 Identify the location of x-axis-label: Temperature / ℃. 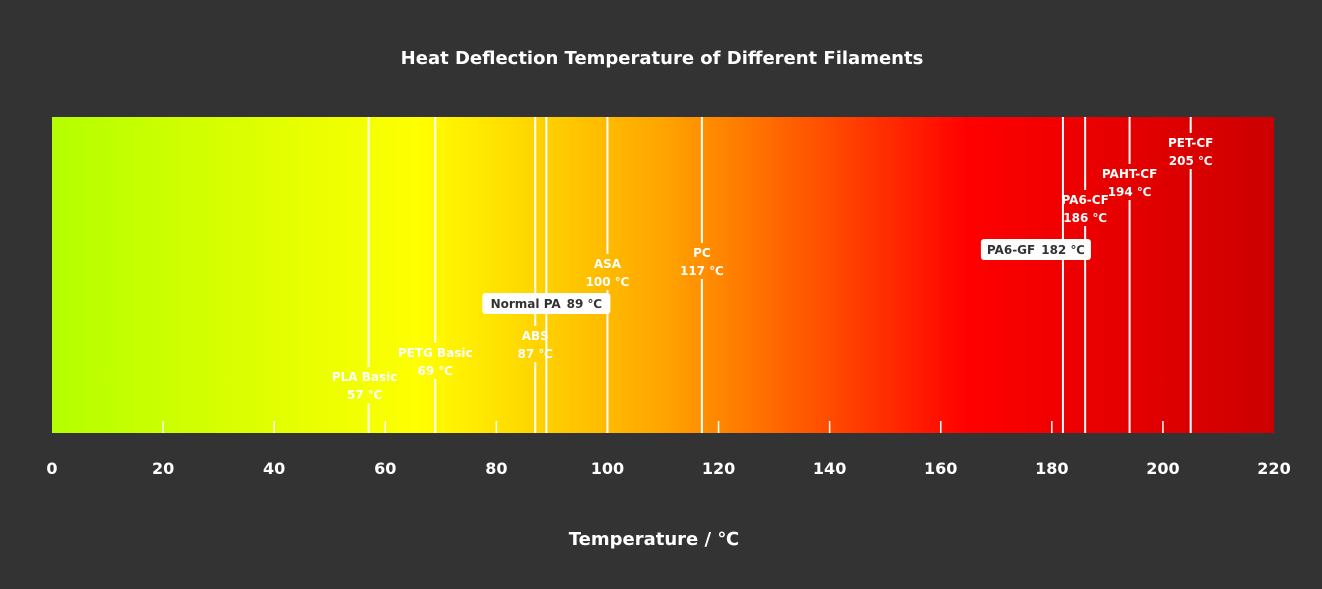
(654, 539).